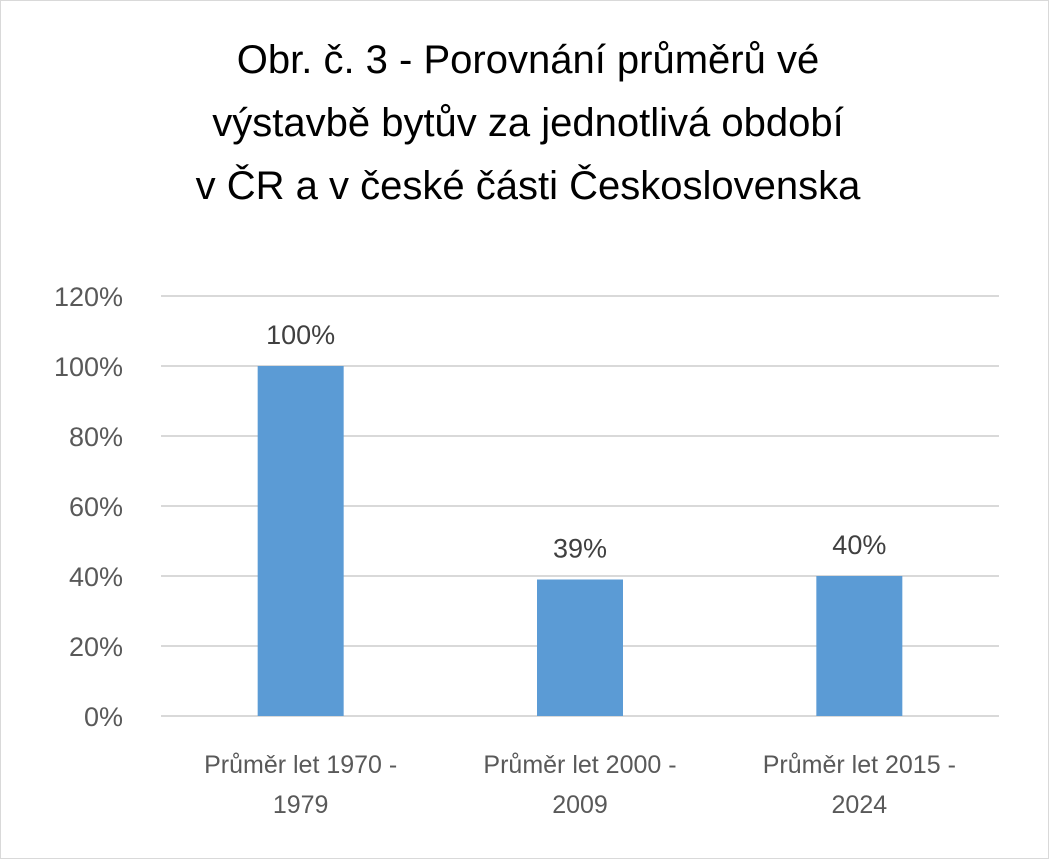 This screenshot has height=860, width=1049. Describe the element at coordinates (88, 297) in the screenshot. I see `y-tick-label: 120%` at that location.